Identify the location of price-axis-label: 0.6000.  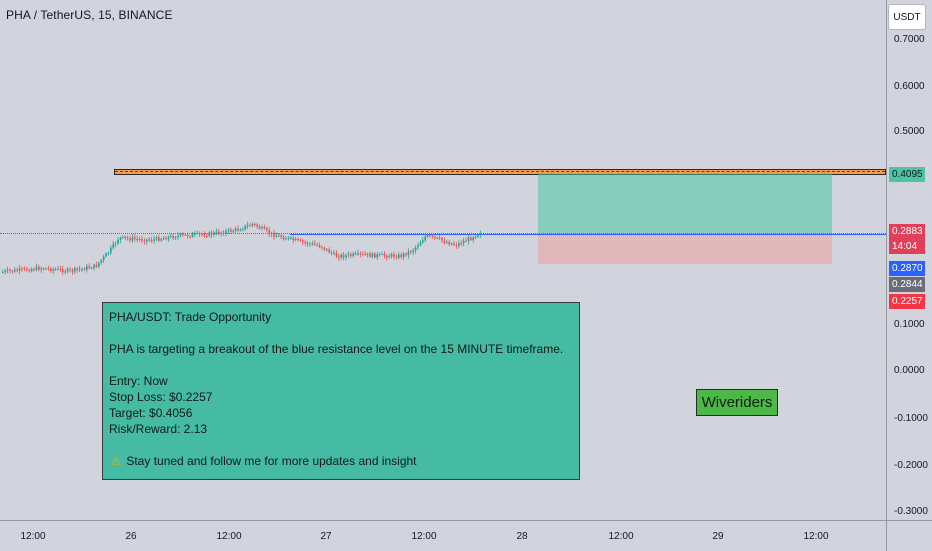
(909, 86).